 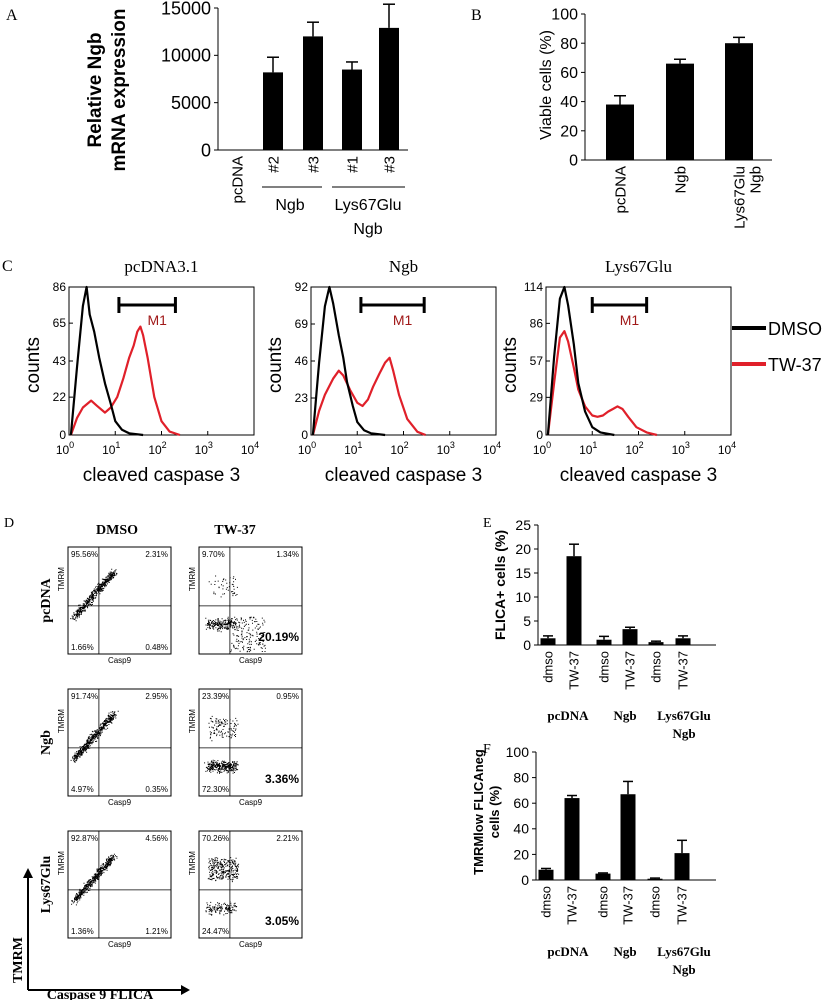 I want to click on panel-e-letter: E, so click(x=487, y=523).